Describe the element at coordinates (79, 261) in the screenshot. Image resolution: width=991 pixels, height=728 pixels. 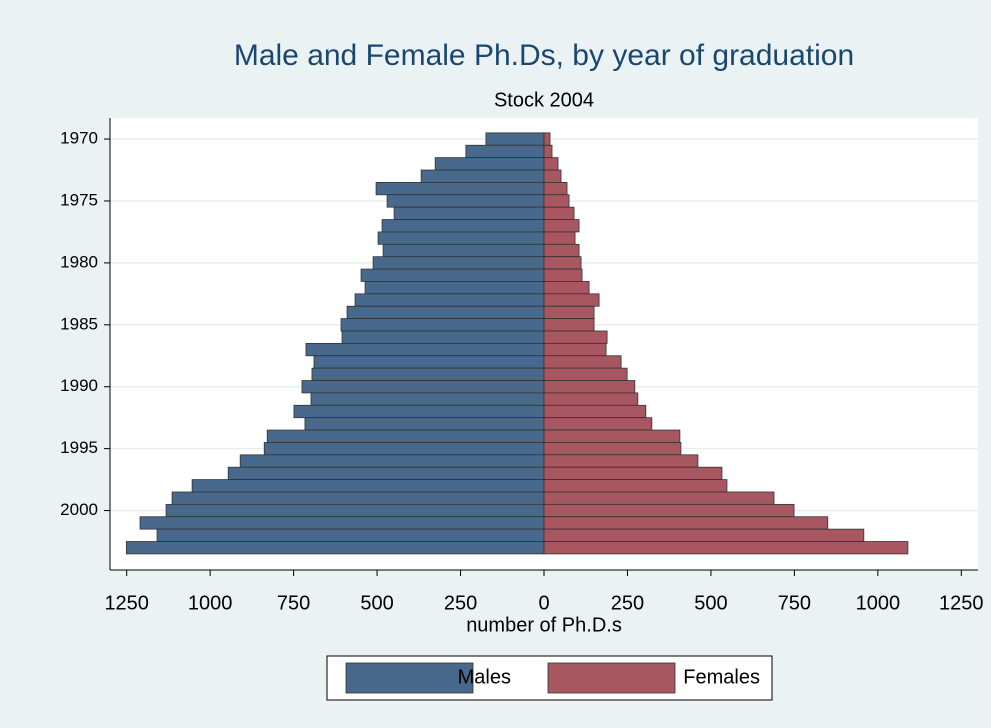
I see `y-tick-label: 1980` at that location.